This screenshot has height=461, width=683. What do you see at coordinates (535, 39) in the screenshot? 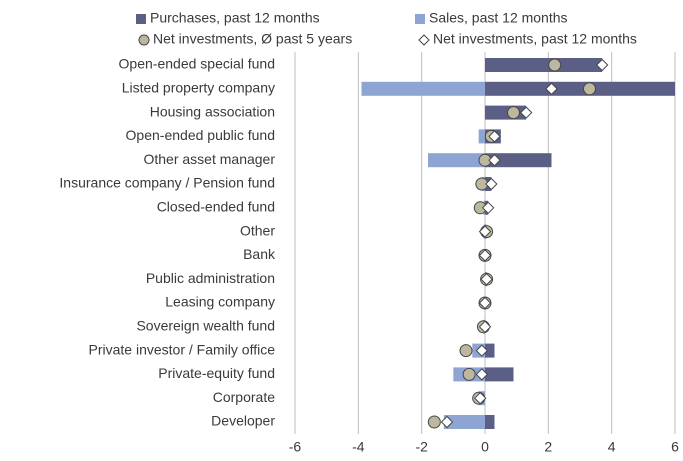
I see `legend-label: Net investments, past 12 months` at bounding box center [535, 39].